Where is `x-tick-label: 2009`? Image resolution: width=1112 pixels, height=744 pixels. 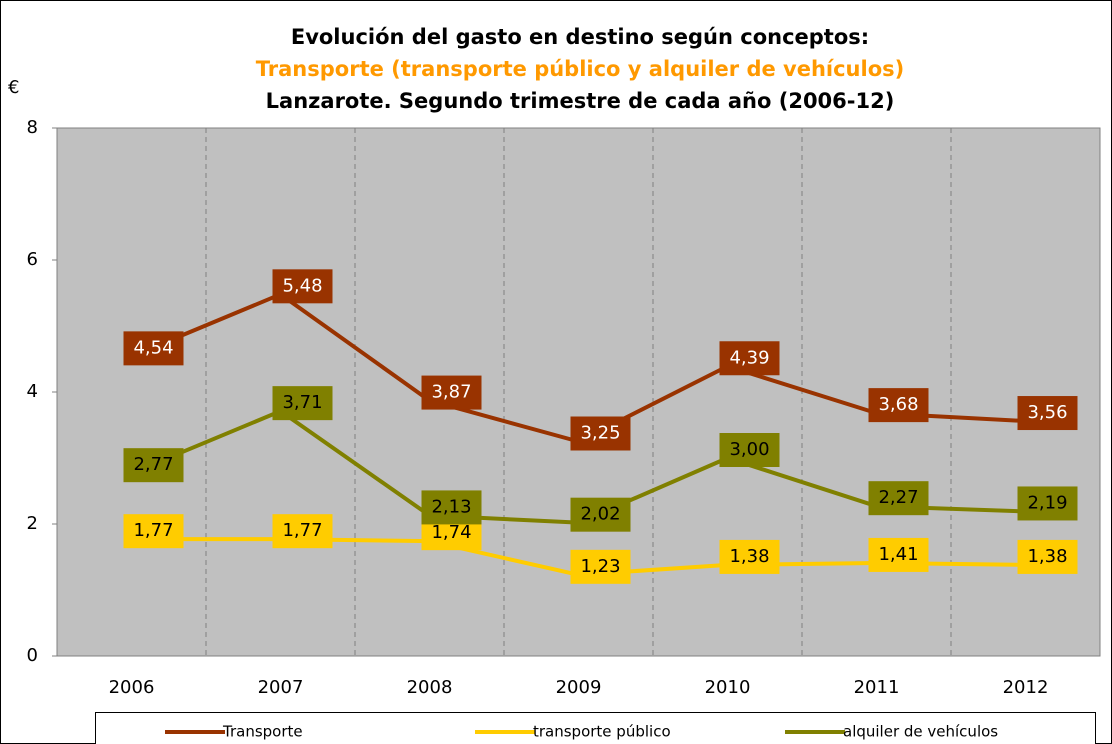
x-tick-label: 2009 is located at coordinates (579, 687).